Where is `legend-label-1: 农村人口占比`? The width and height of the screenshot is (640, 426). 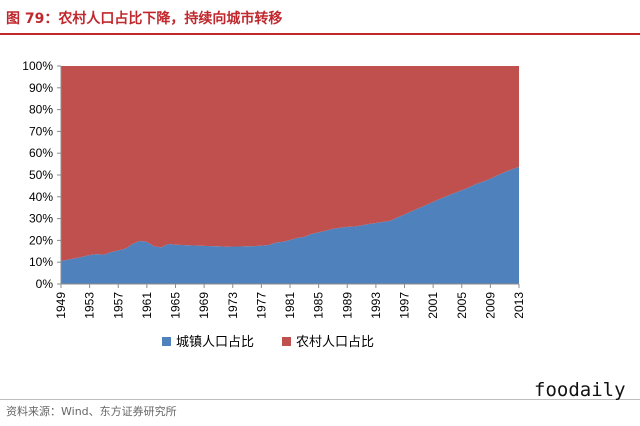
legend-label-1: 农村人口占比 is located at coordinates (335, 341).